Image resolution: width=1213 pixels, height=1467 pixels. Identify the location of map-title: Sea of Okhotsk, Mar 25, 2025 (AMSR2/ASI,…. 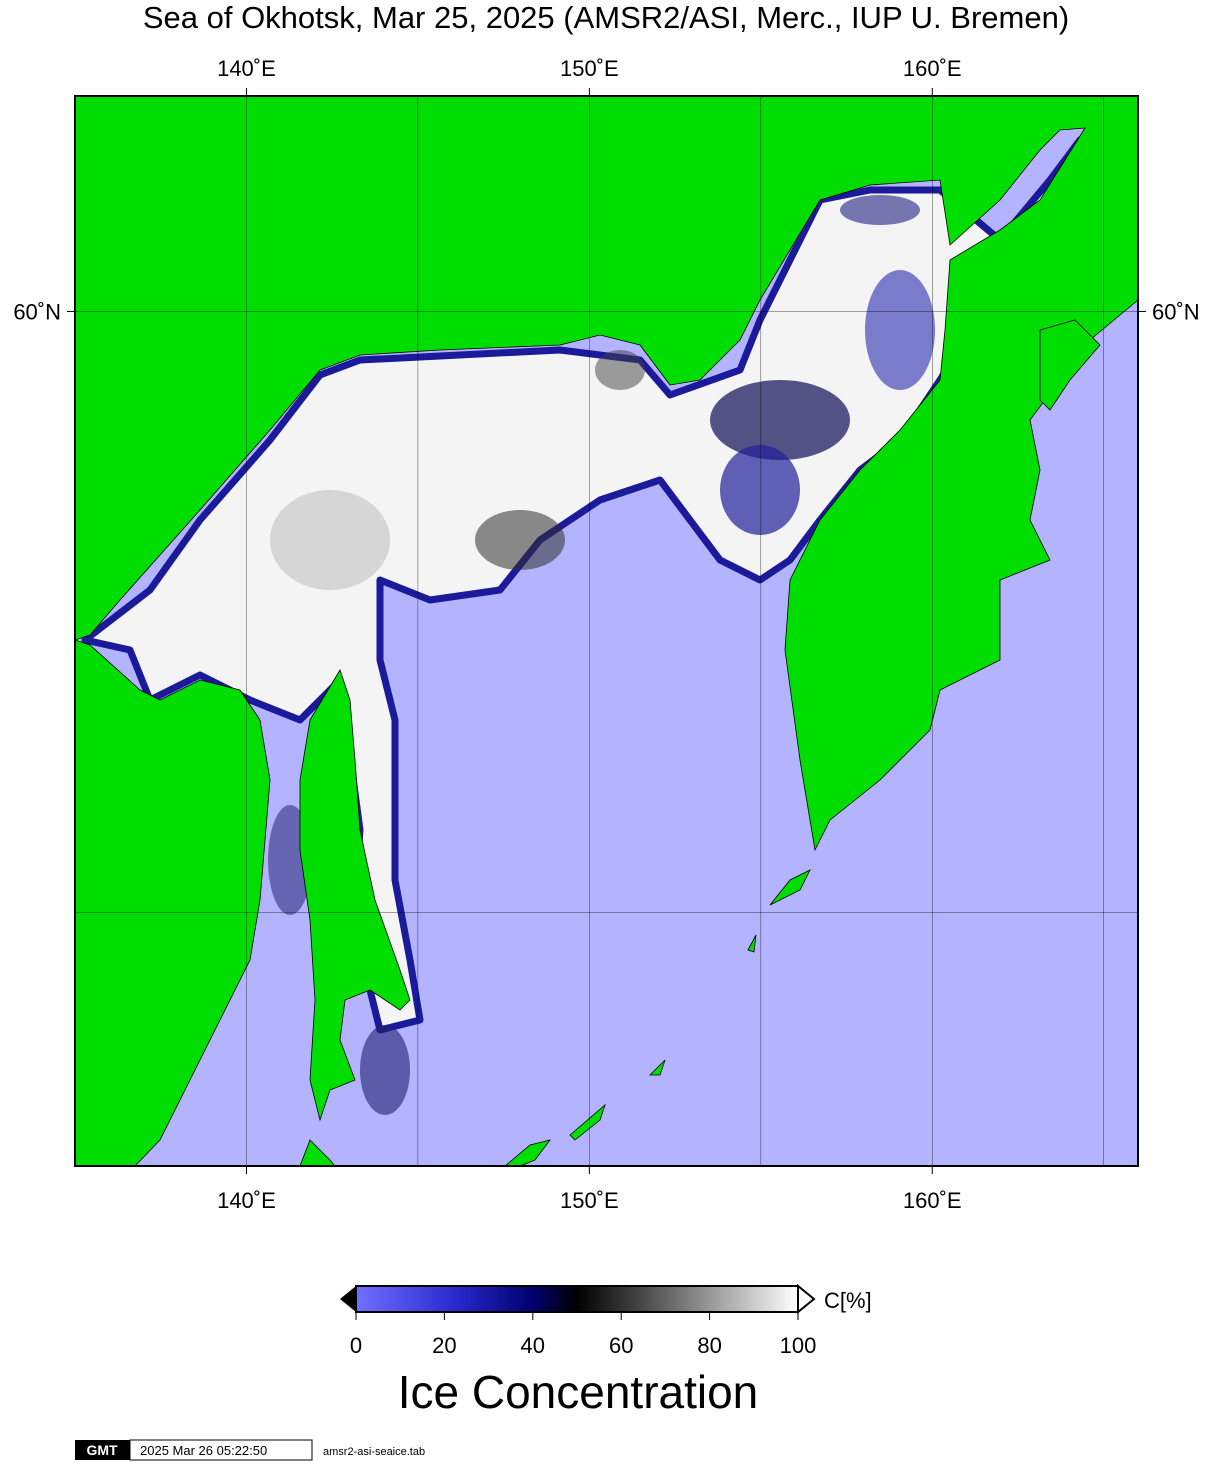
(606, 17).